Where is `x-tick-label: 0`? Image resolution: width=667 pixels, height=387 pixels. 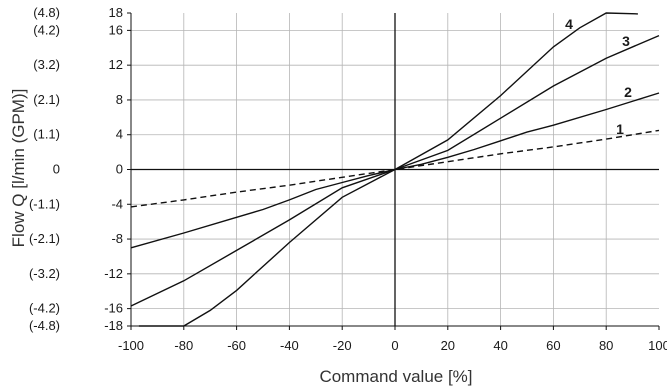
x-tick-label: 0 is located at coordinates (394, 345).